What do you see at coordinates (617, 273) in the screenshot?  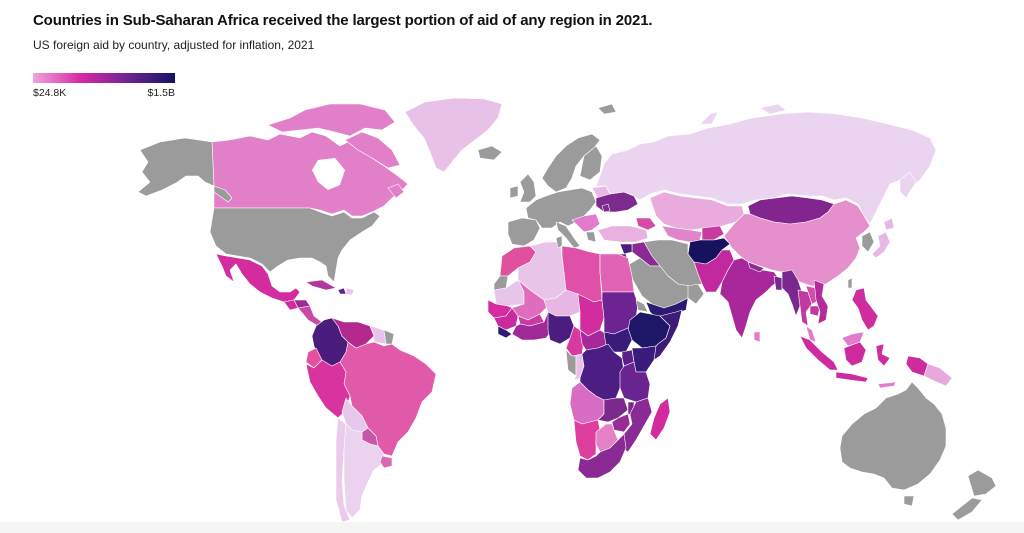 I see `country-egypt` at bounding box center [617, 273].